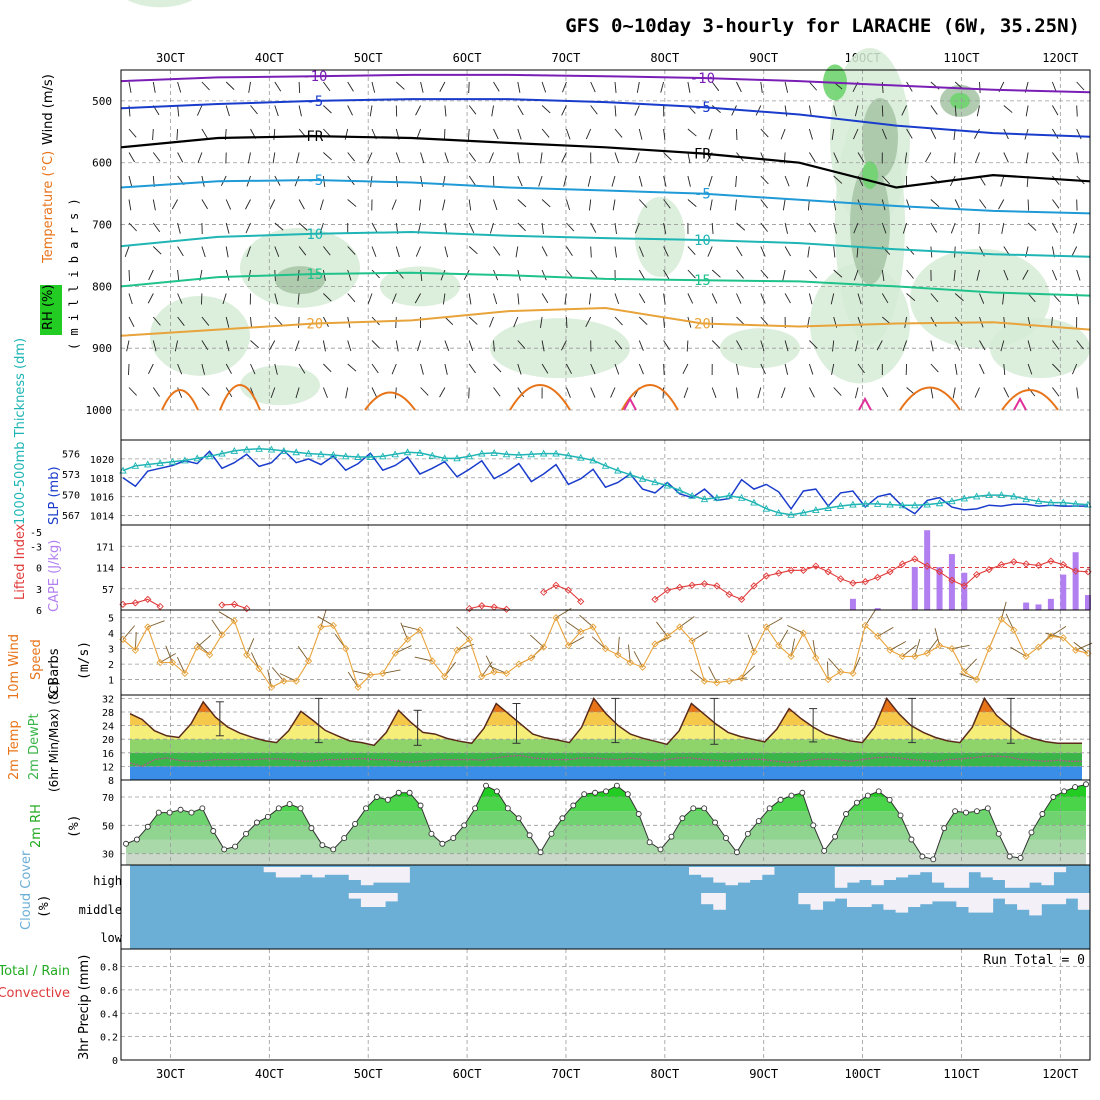 Image resolution: width=1100 pixels, height=1100 pixels. What do you see at coordinates (108, 798) in the screenshot?
I see `rh-tick-label: 70` at bounding box center [108, 798].